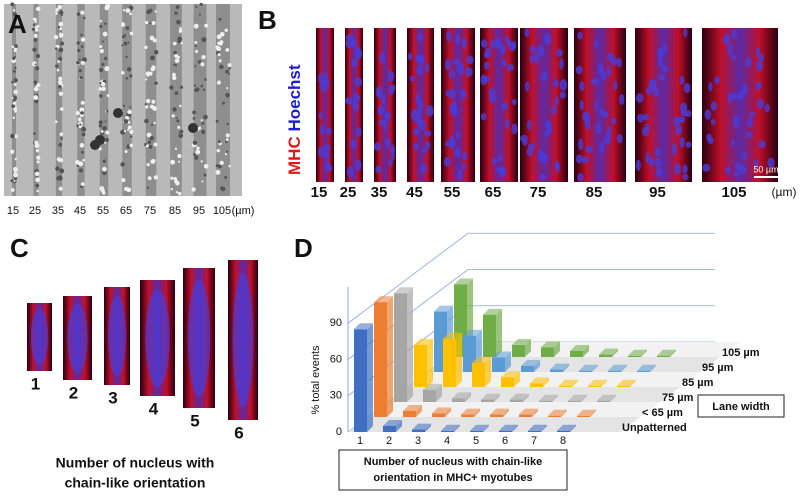  Describe the element at coordinates (414, 192) in the screenshot. I see `lane-label: 45` at that location.